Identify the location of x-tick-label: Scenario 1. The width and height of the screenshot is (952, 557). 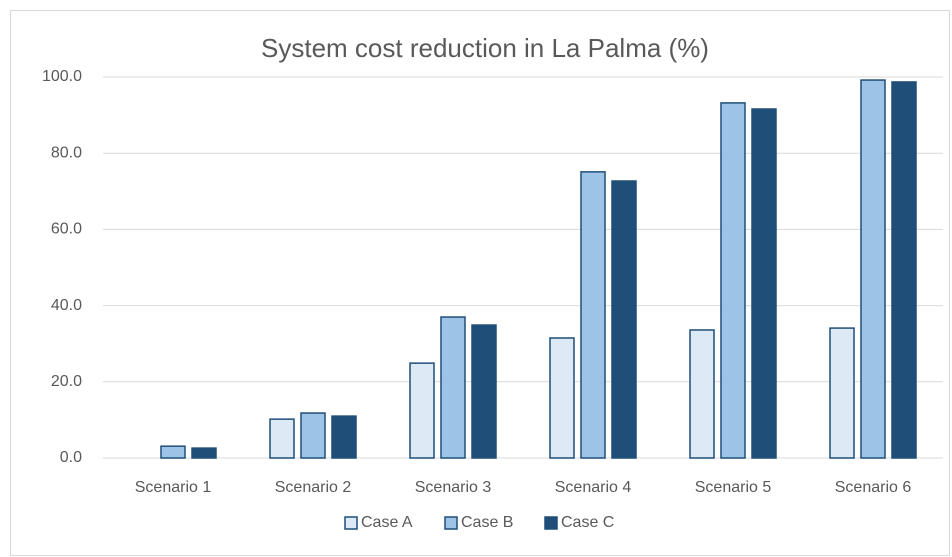
(173, 487).